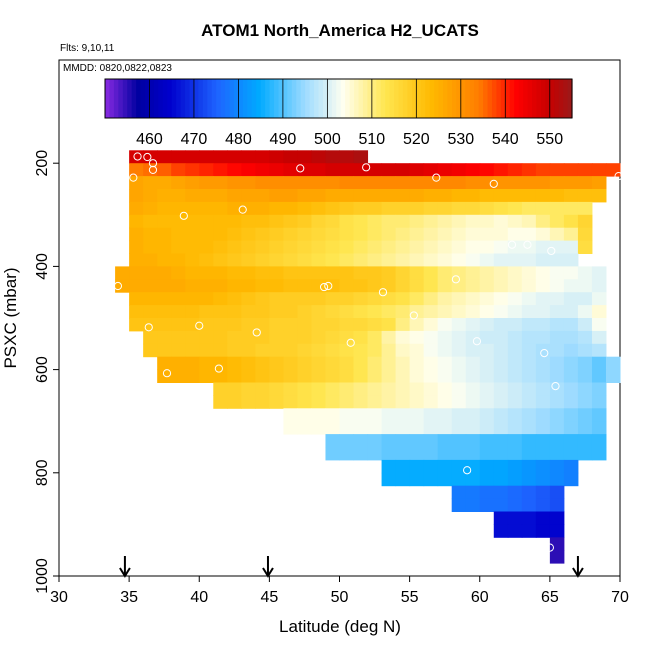  Describe the element at coordinates (42, 369) in the screenshot. I see `y-tick-label: 600` at that location.